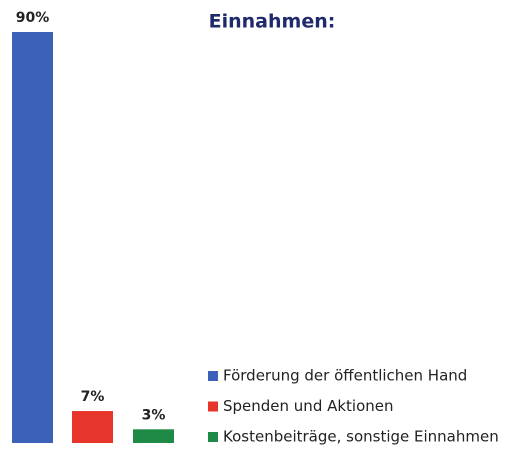 The width and height of the screenshot is (528, 449). I want to click on legend-label: Förderung der öffentlichen Hand, so click(345, 376).